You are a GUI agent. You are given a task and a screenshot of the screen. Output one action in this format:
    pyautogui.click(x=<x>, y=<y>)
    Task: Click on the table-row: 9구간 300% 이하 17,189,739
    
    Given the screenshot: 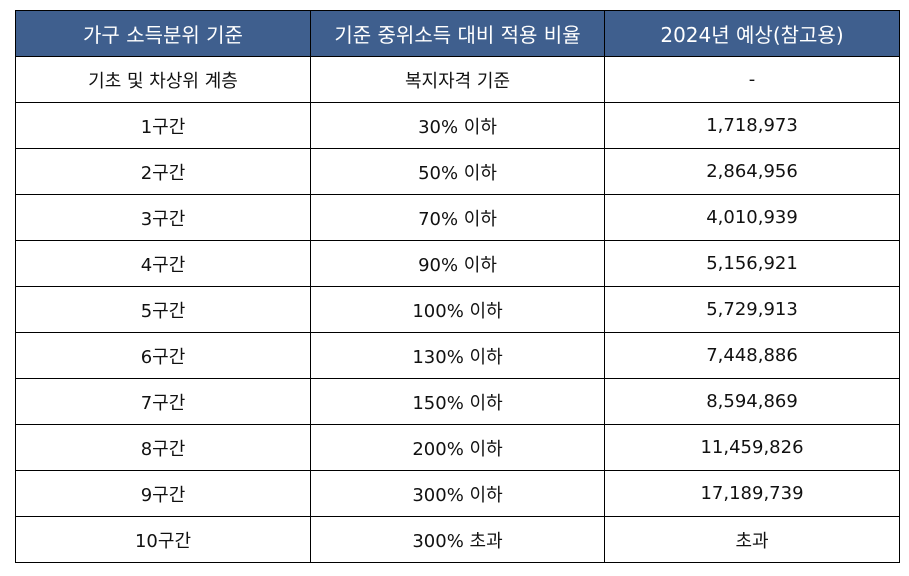 What is the action you would take?
    pyautogui.click(x=457, y=493)
    